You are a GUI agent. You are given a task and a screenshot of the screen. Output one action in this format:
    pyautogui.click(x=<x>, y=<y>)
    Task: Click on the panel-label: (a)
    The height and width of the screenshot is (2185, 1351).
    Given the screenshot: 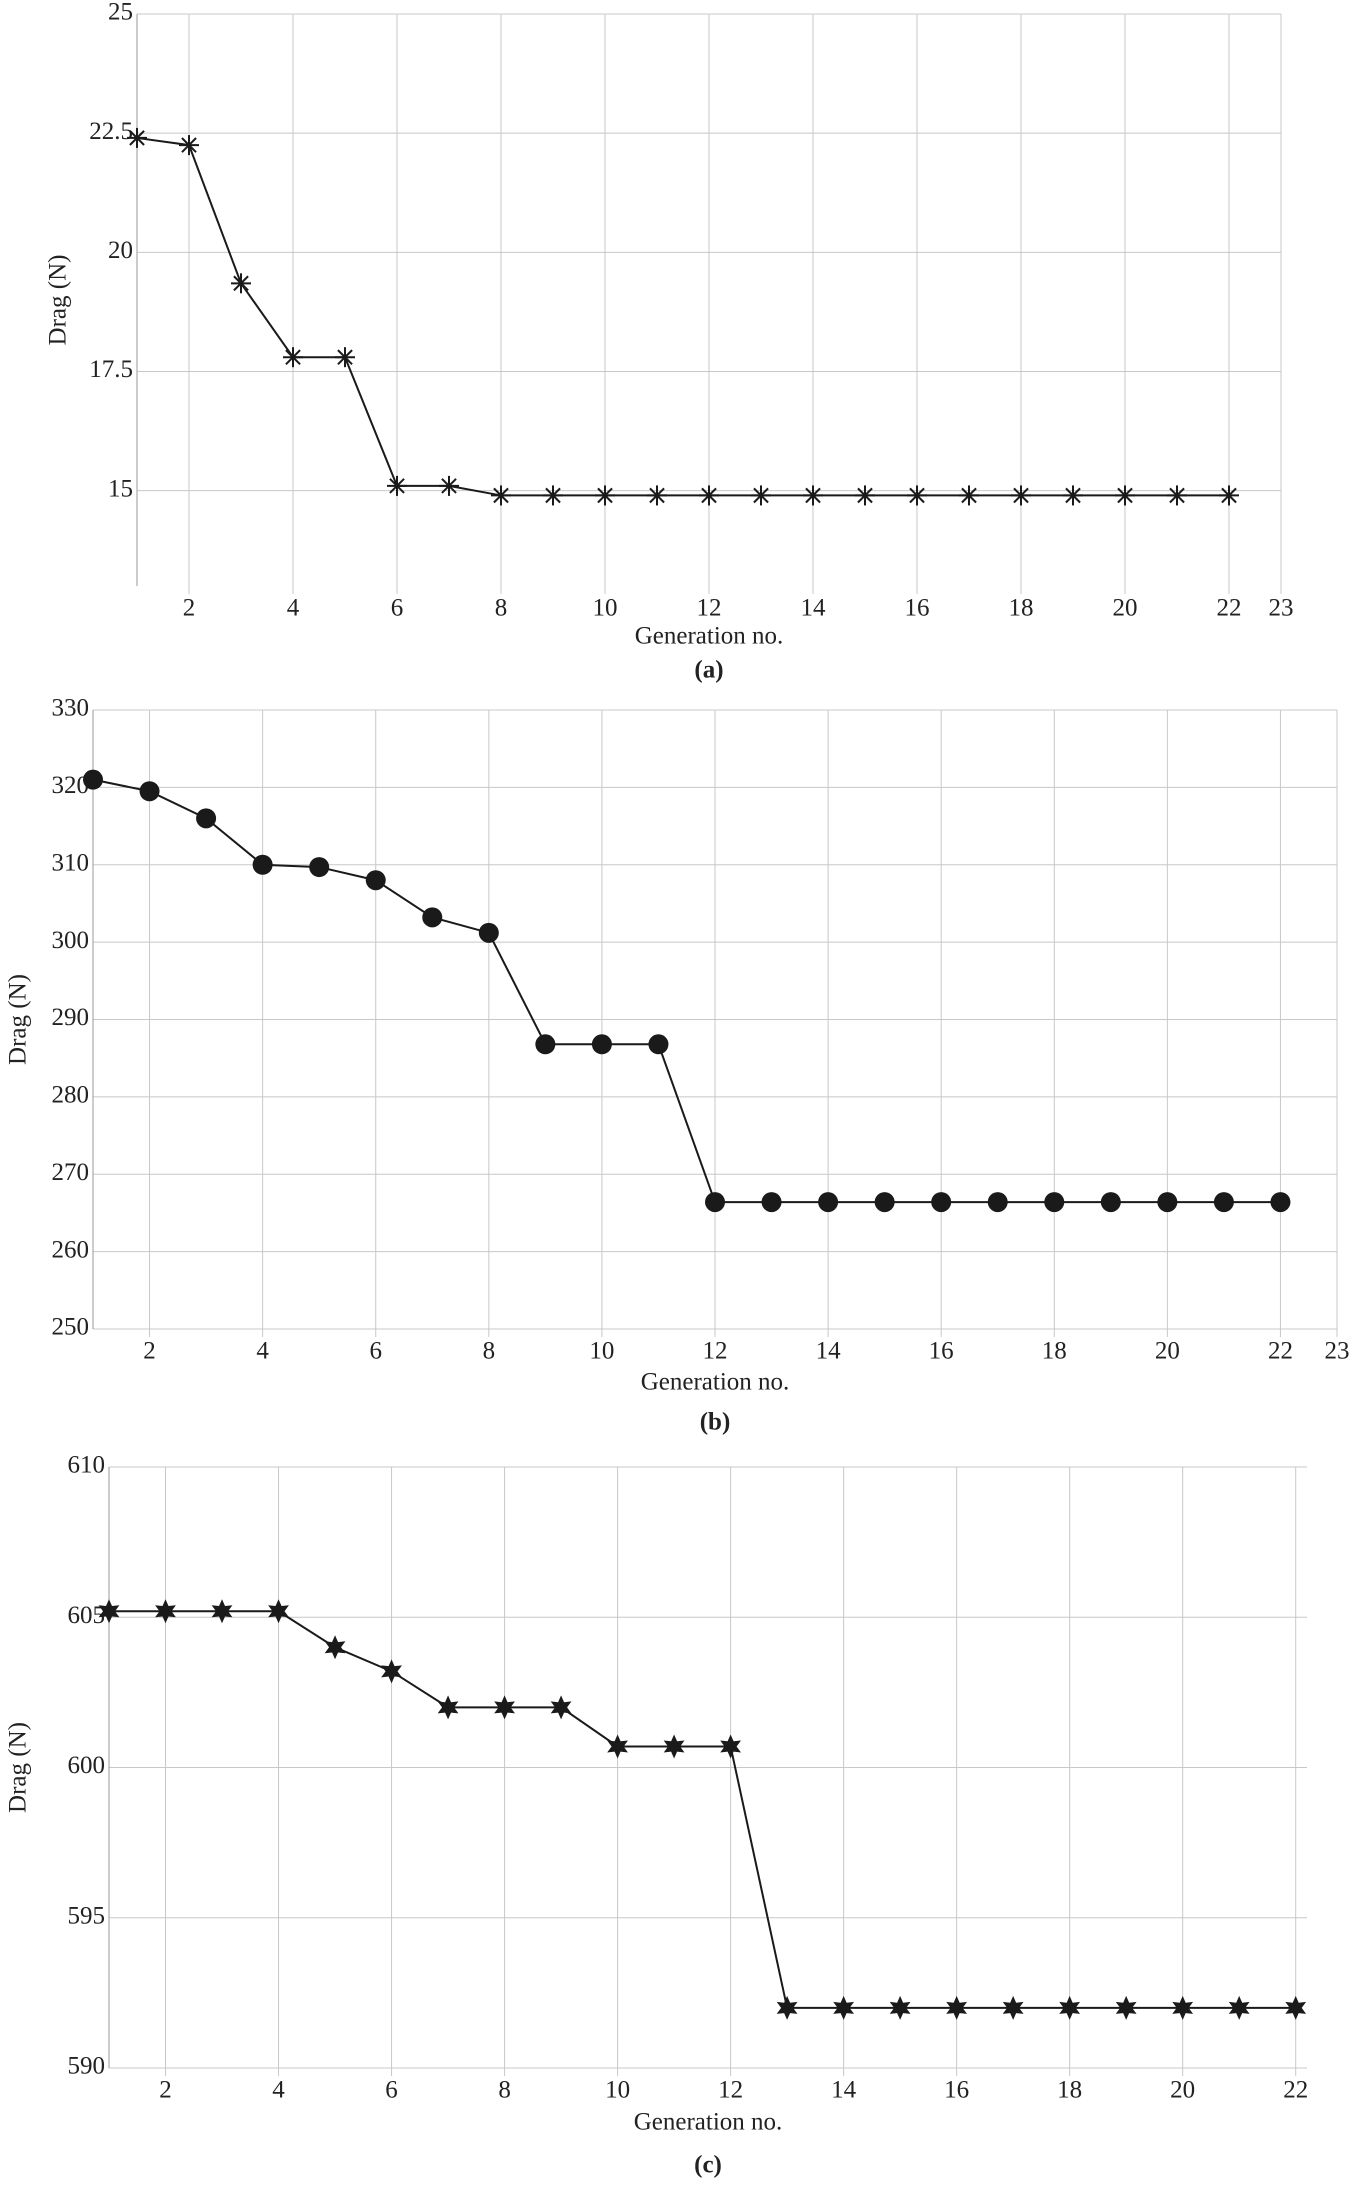 What is the action you would take?
    pyautogui.click(x=708, y=670)
    